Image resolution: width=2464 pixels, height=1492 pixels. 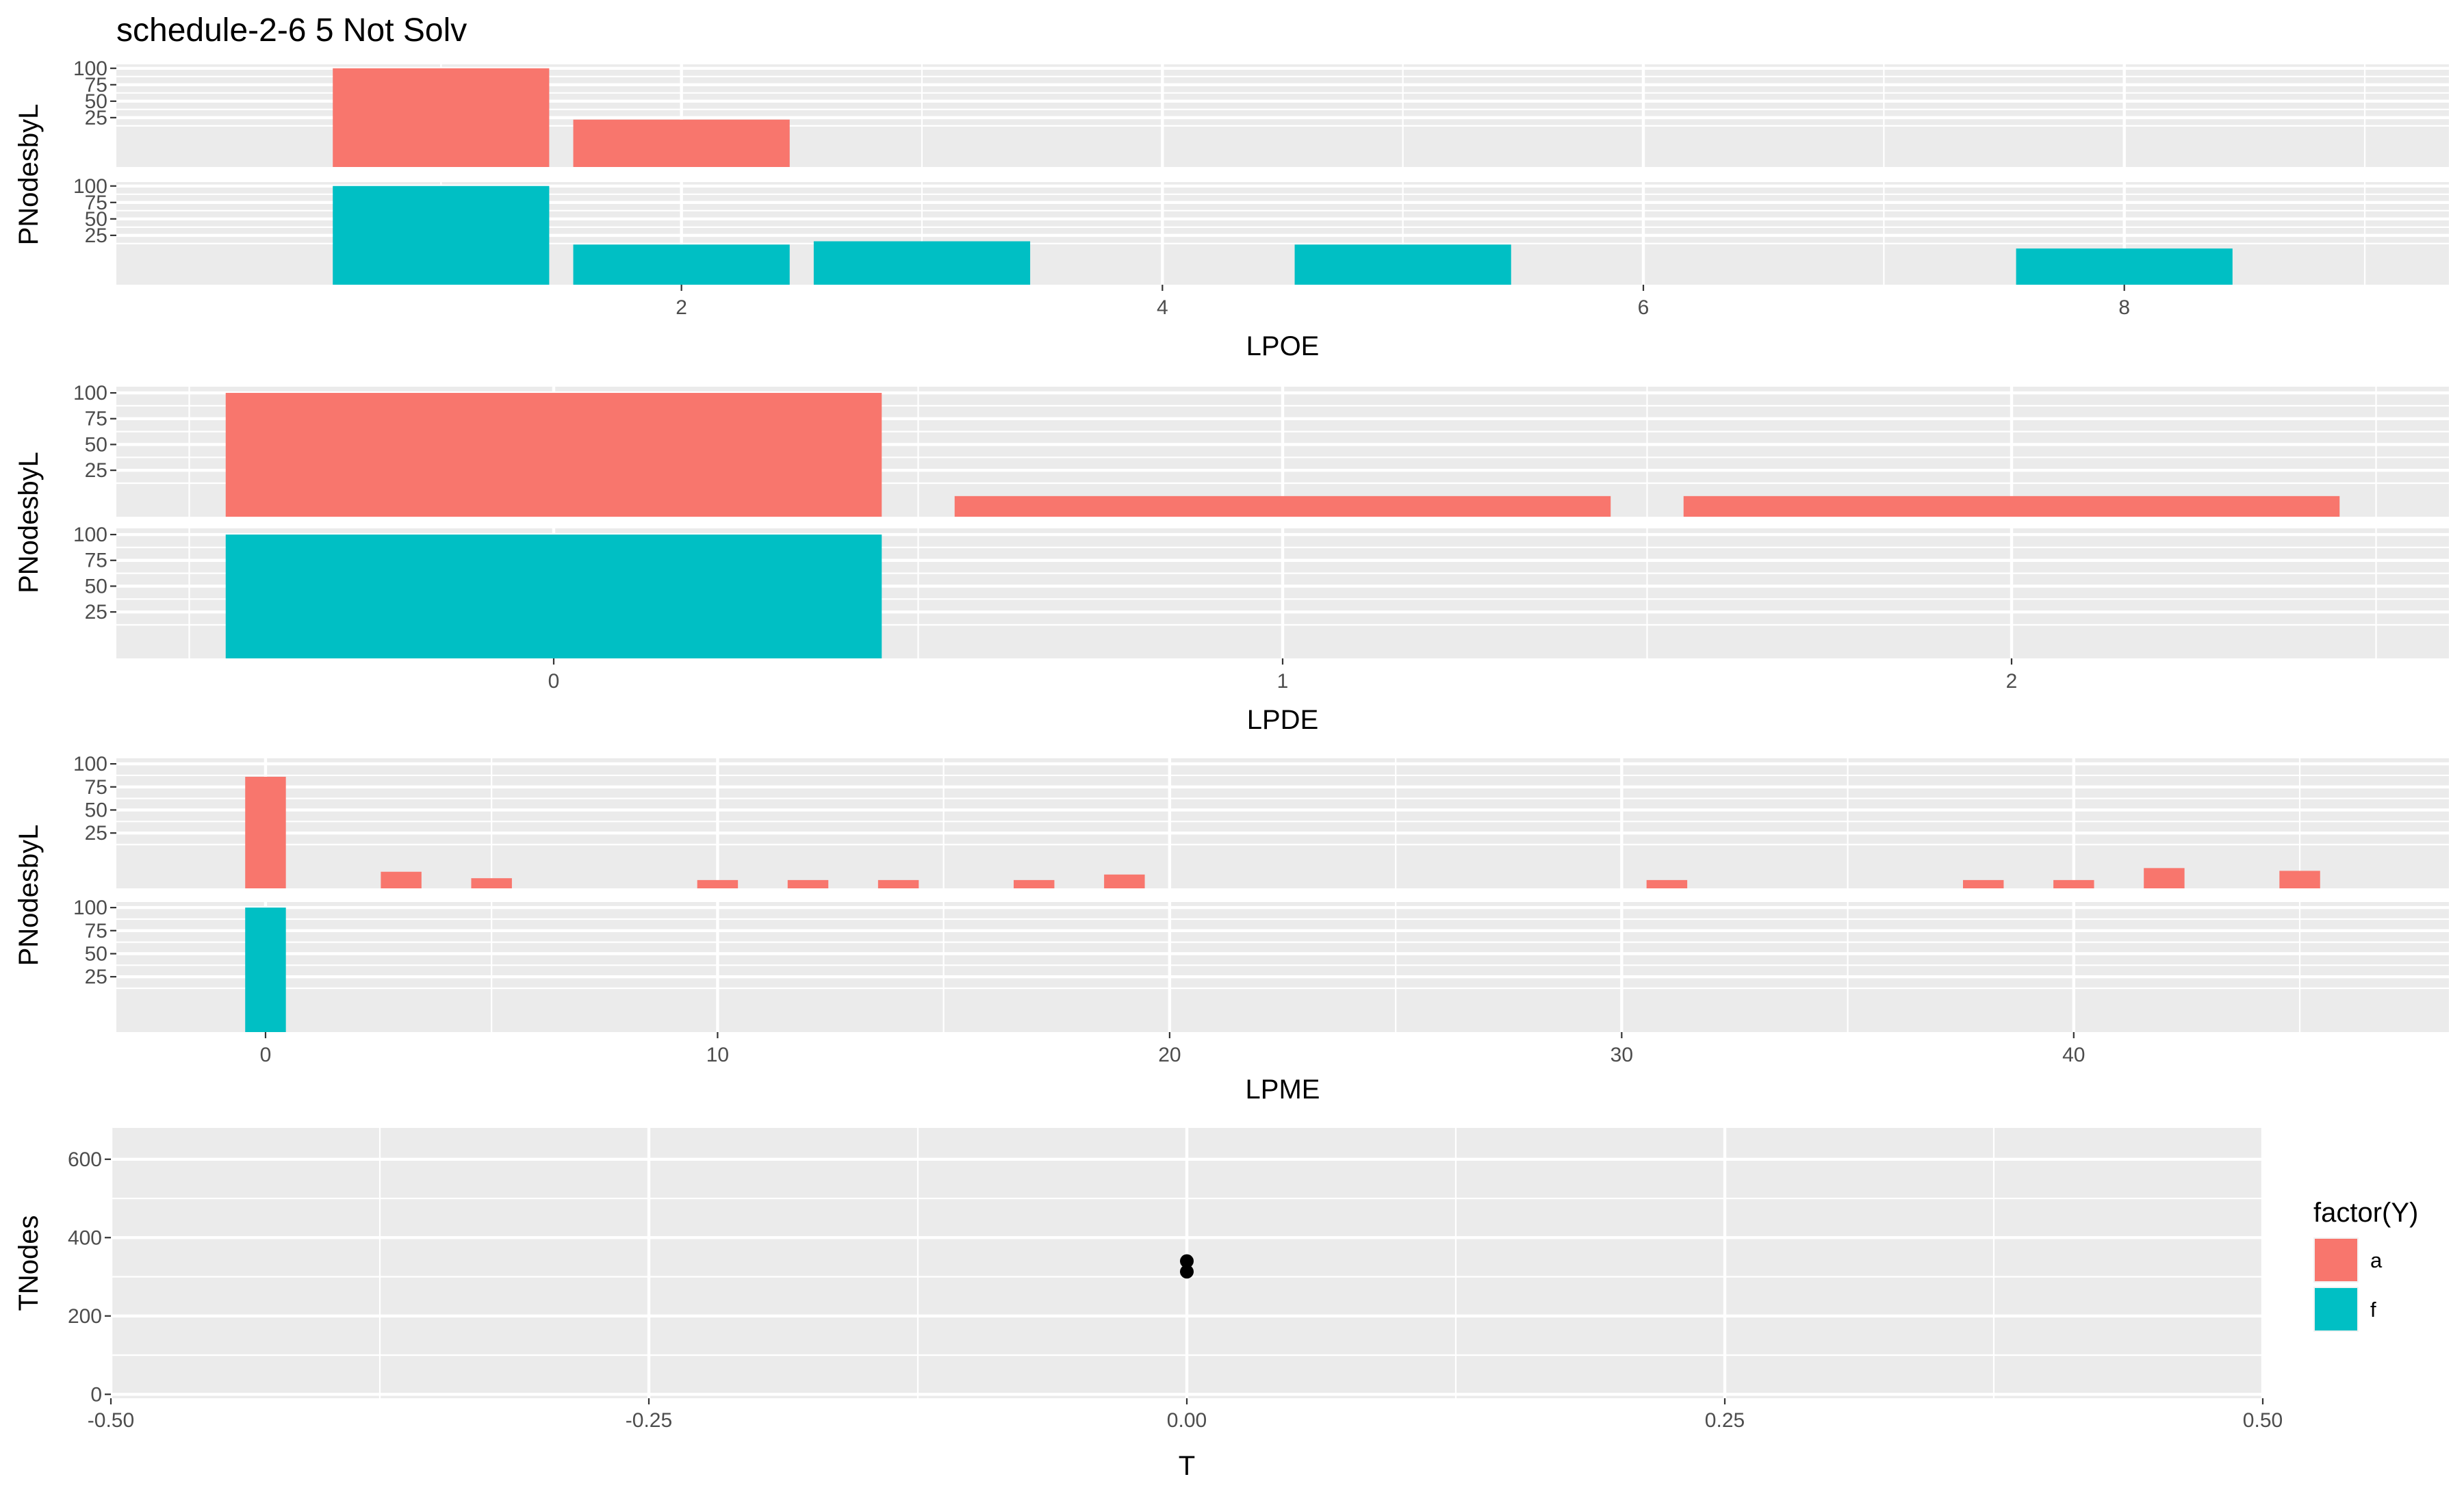 I want to click on x-axis-title: LPME, so click(x=1283, y=1090).